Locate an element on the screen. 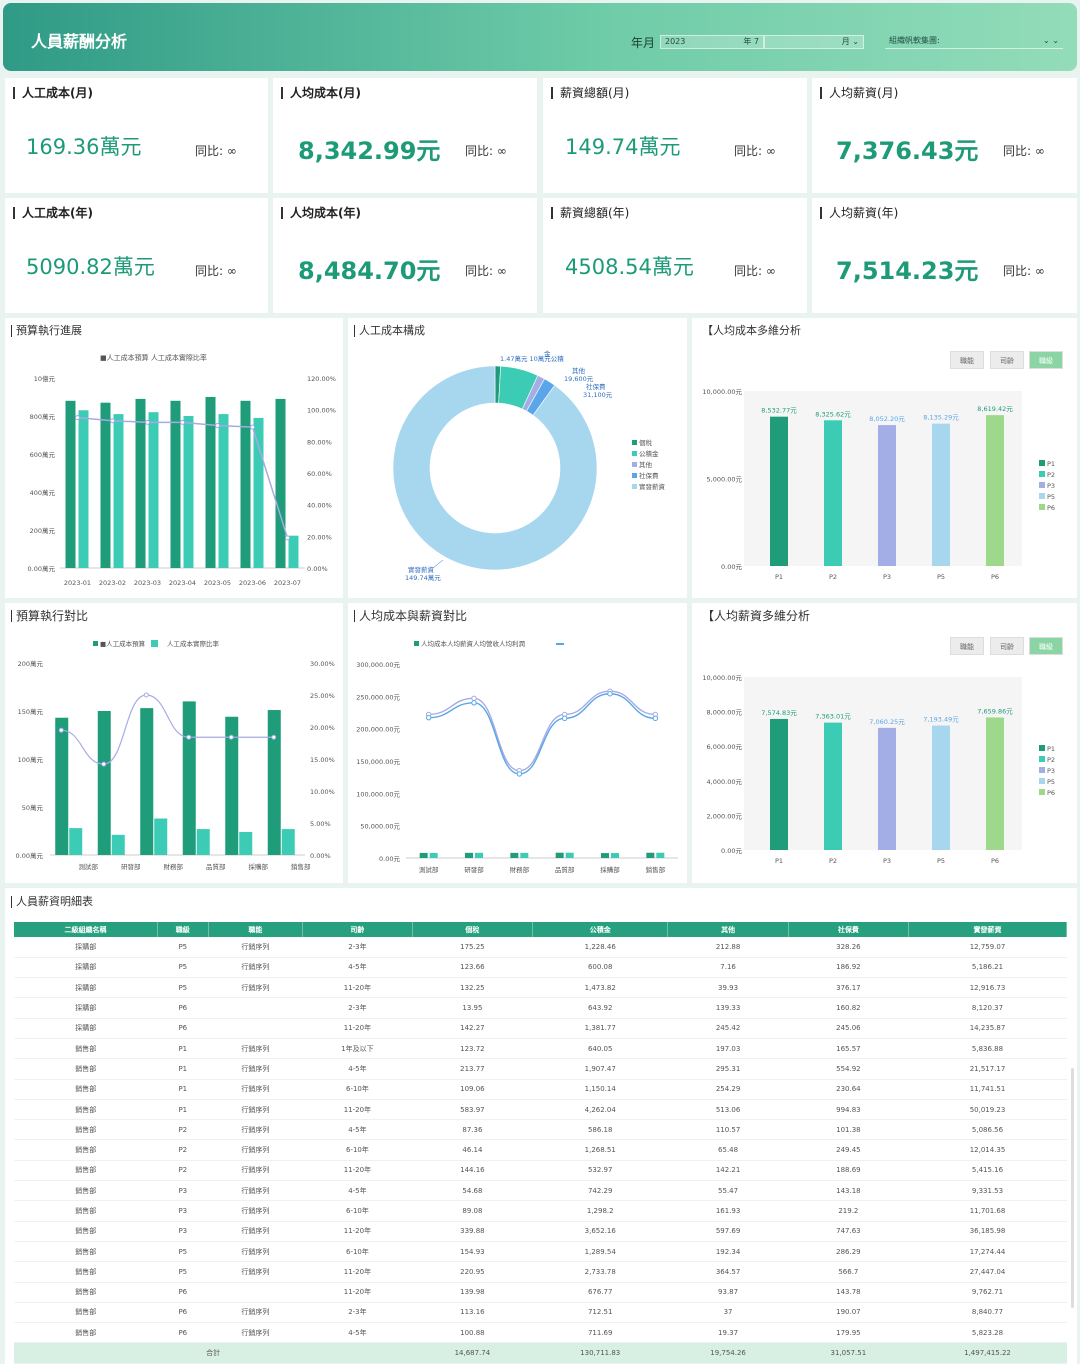 Image resolution: width=1080 pixels, height=1364 pixels. panel-title: 預算執行對比 is located at coordinates (49, 616).